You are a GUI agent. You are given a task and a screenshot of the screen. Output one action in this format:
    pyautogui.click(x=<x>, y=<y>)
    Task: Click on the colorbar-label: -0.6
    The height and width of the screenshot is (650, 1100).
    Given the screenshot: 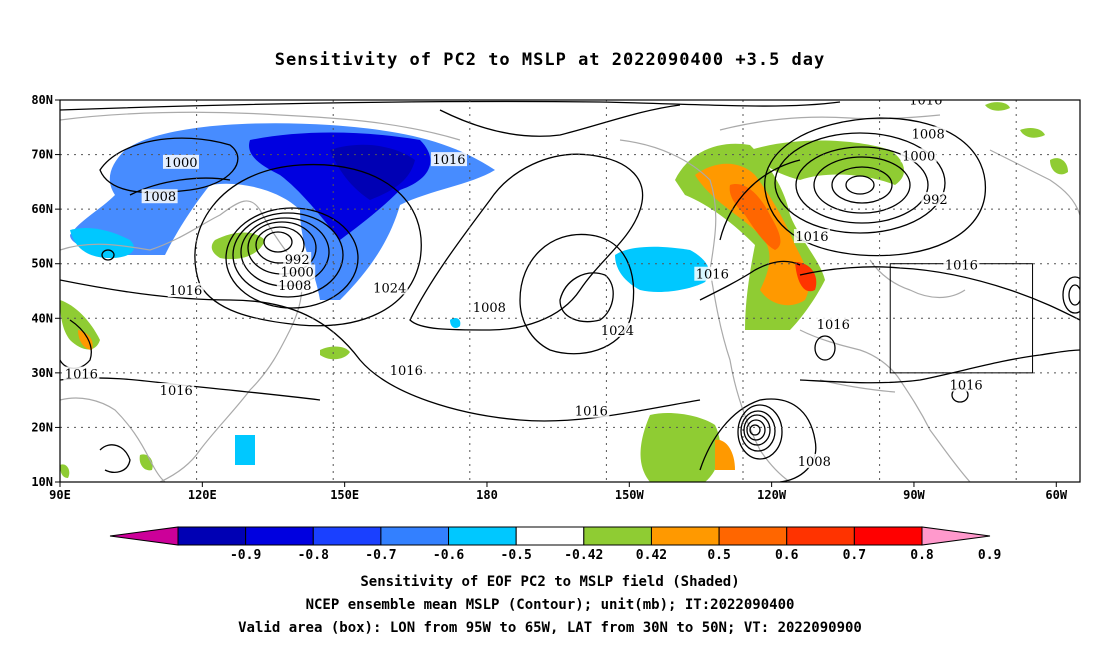 What is the action you would take?
    pyautogui.click(x=448, y=555)
    